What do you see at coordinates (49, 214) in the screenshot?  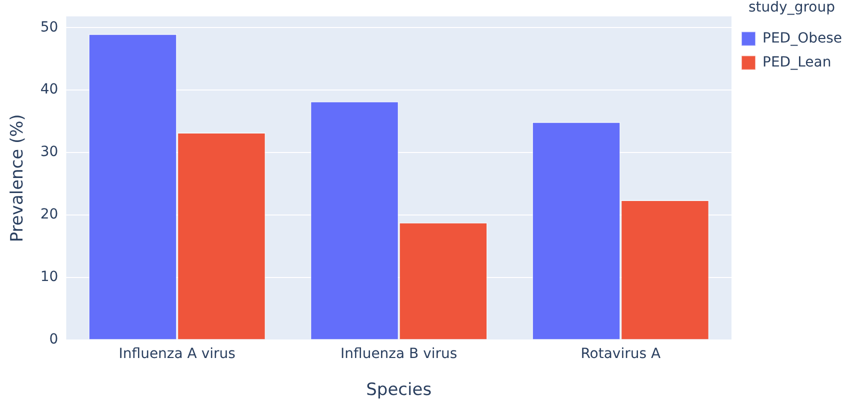 I see `y-tick-label: 20` at bounding box center [49, 214].